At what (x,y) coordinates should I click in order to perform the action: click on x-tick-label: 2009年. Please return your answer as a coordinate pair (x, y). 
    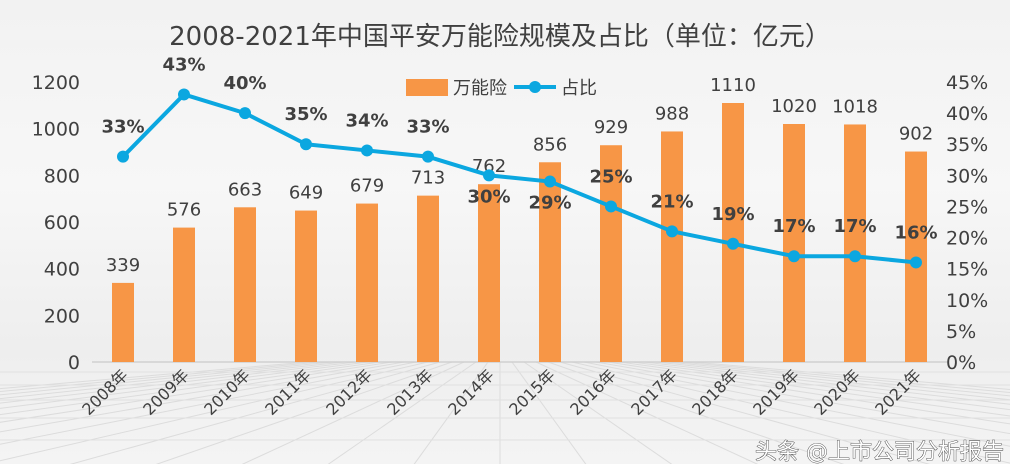
    Looking at the image, I should click on (166, 392).